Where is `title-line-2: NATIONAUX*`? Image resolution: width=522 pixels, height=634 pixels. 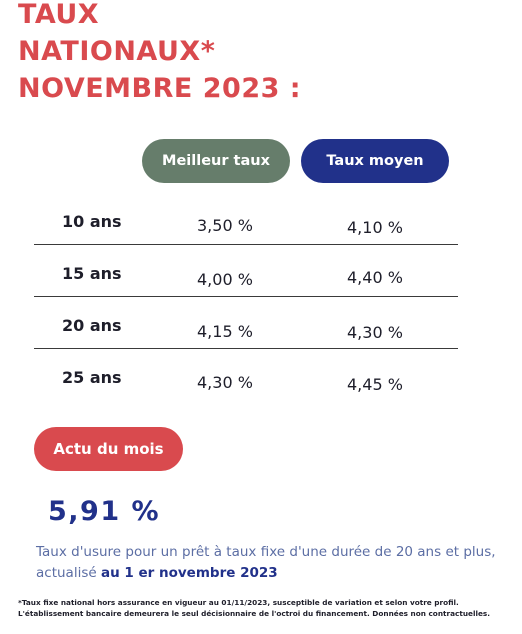
title-line-2: NATIONAUX* is located at coordinates (117, 51).